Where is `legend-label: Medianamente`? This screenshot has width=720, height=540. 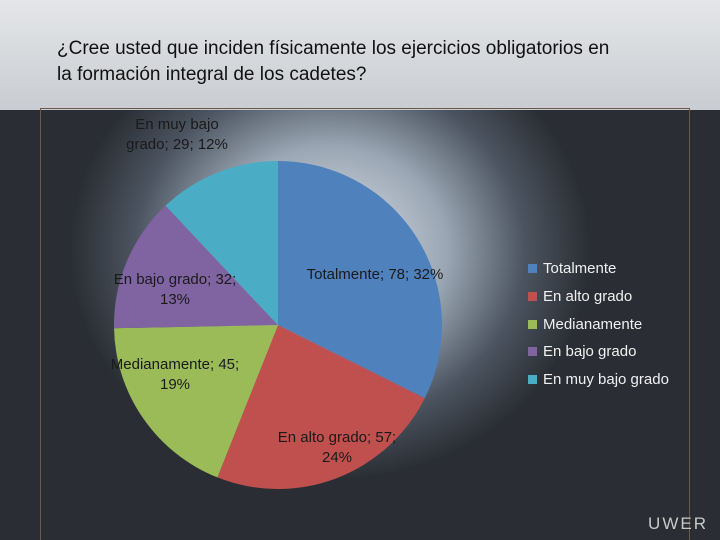 legend-label: Medianamente is located at coordinates (593, 324).